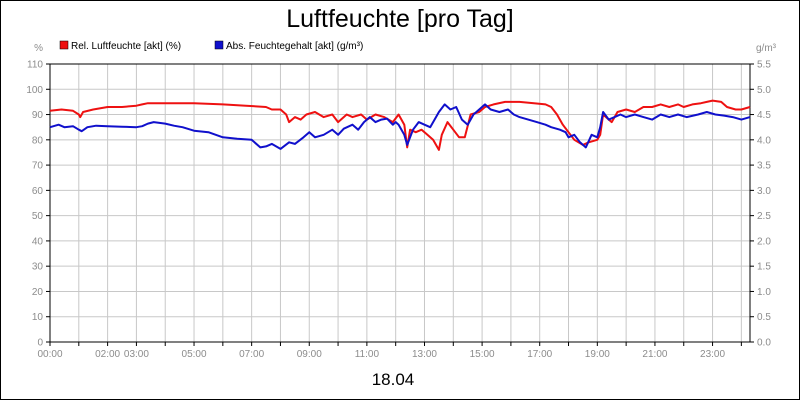 This screenshot has width=800, height=400. I want to click on y-right-tick-label: 1.5, so click(764, 267).